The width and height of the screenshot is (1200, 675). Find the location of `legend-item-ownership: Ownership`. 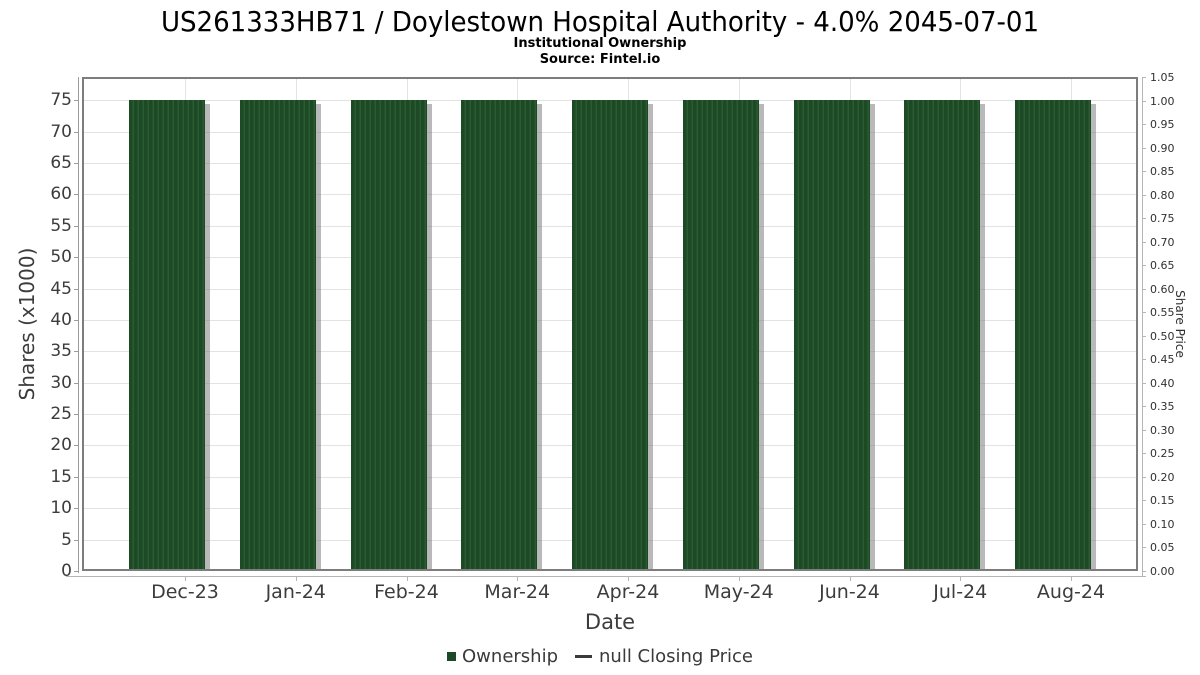

legend-item-ownership: Ownership is located at coordinates (502, 656).